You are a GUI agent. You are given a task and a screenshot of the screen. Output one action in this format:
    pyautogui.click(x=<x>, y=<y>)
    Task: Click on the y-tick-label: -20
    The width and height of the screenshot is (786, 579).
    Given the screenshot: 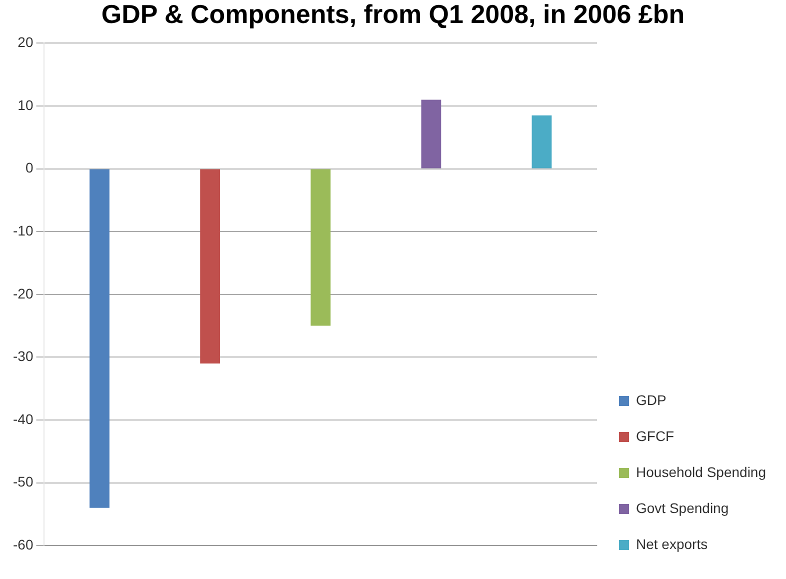 What is the action you would take?
    pyautogui.click(x=23, y=293)
    